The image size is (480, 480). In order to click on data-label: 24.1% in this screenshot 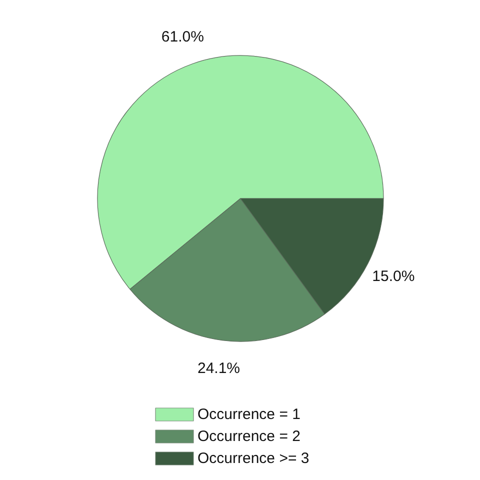, I will do `click(218, 369)`.